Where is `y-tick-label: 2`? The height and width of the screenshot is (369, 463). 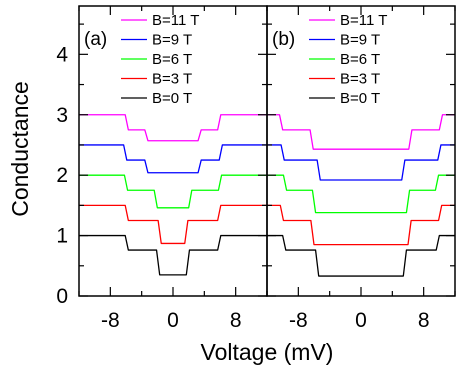
y-tick-label: 2 is located at coordinates (62, 175).